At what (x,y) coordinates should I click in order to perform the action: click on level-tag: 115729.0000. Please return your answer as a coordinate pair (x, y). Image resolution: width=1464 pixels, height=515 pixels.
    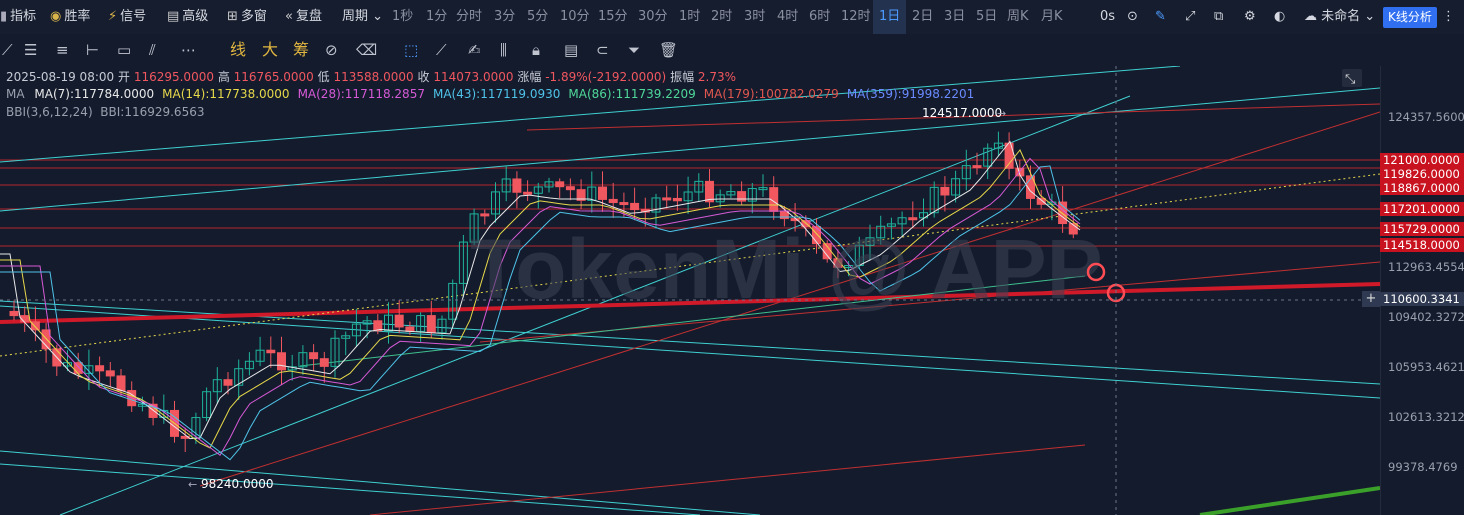
    Looking at the image, I should click on (1422, 229).